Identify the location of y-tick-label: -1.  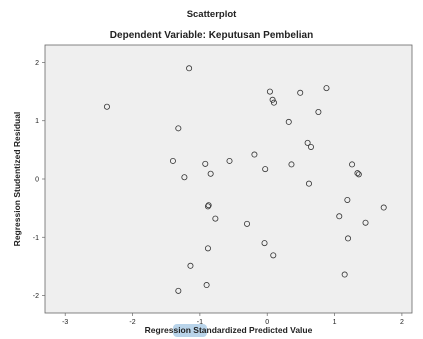
(36, 238).